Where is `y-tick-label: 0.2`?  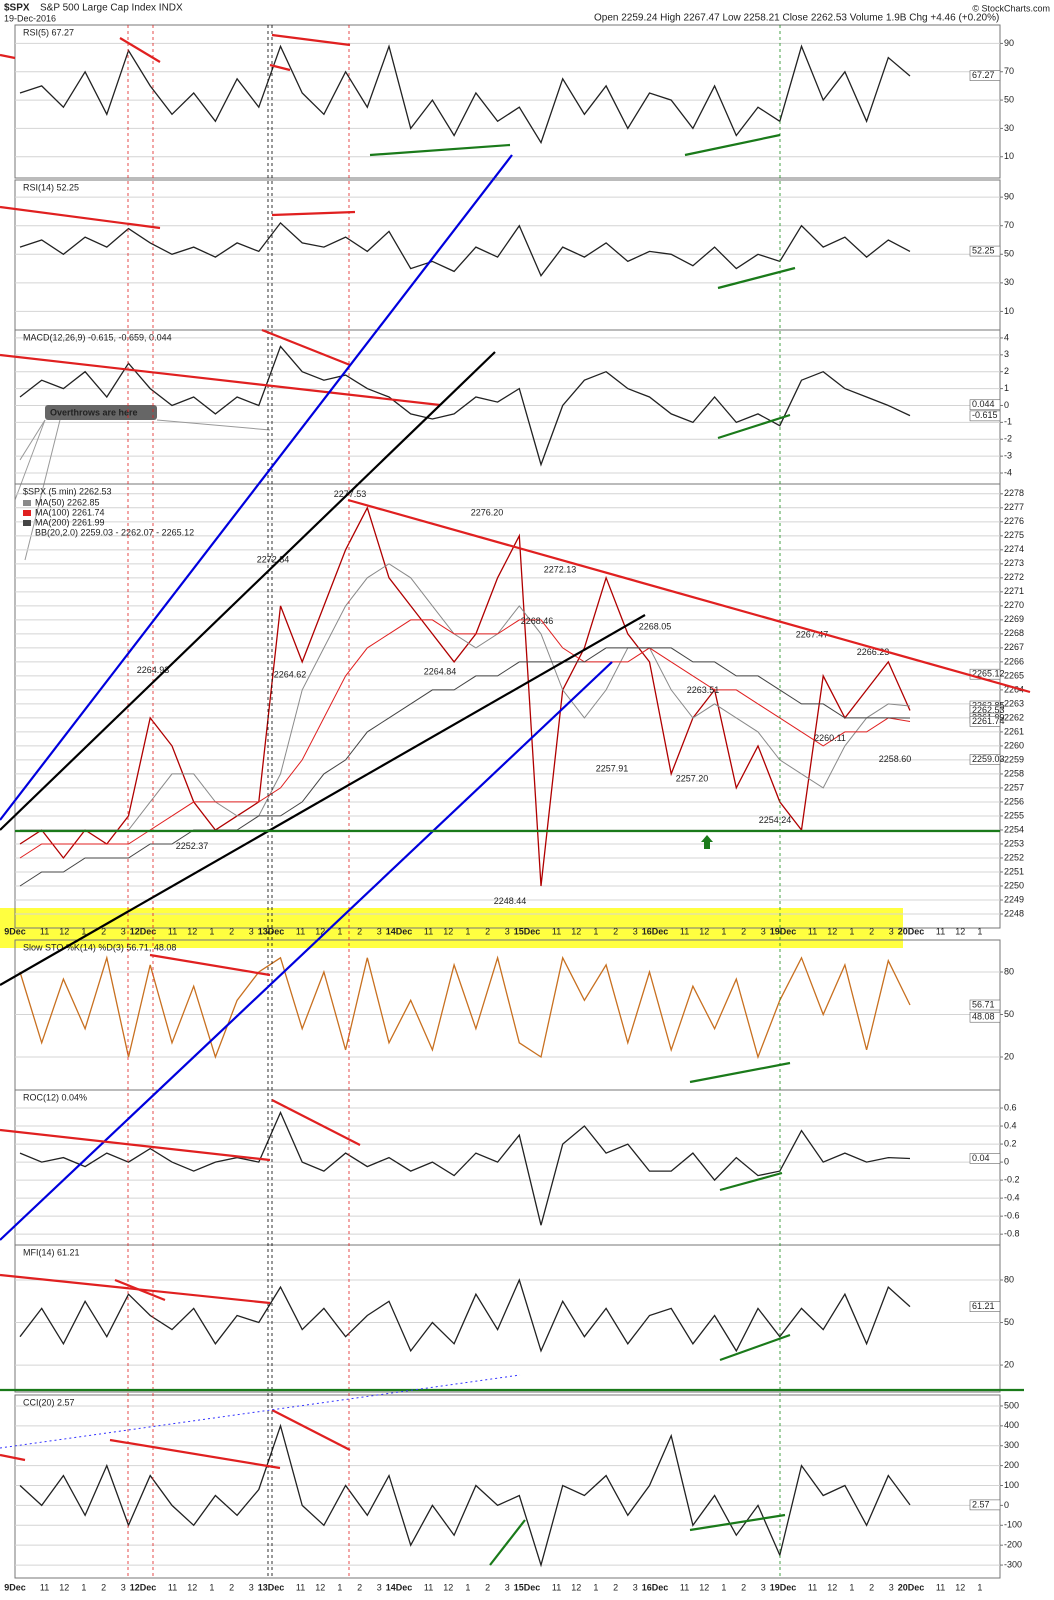
y-tick-label: 0.2 is located at coordinates (1010, 1143).